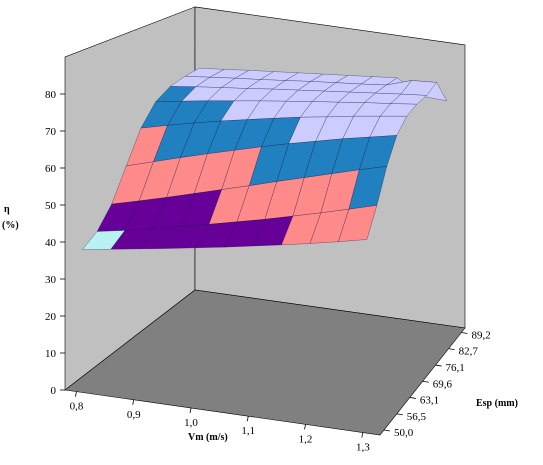 The height and width of the screenshot is (465, 543). What do you see at coordinates (248, 431) in the screenshot?
I see `x-tick-label: 1,1` at bounding box center [248, 431].